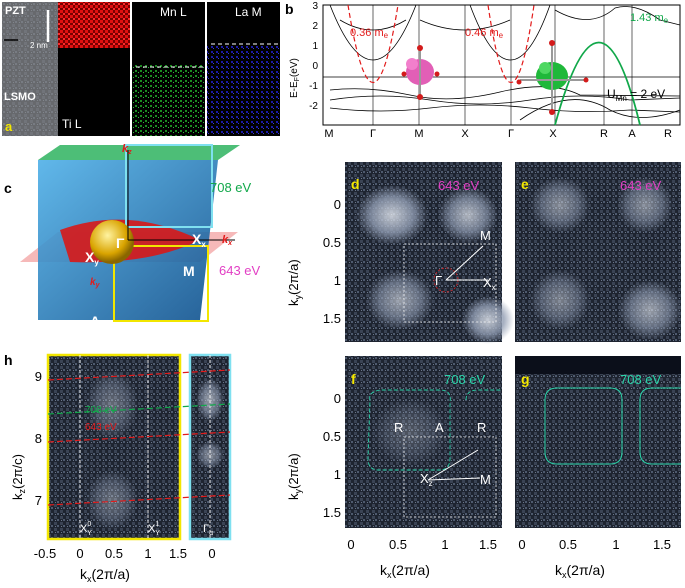  Describe the element at coordinates (20, 97) in the screenshot. I see `lsmo-label: LSMO` at that location.